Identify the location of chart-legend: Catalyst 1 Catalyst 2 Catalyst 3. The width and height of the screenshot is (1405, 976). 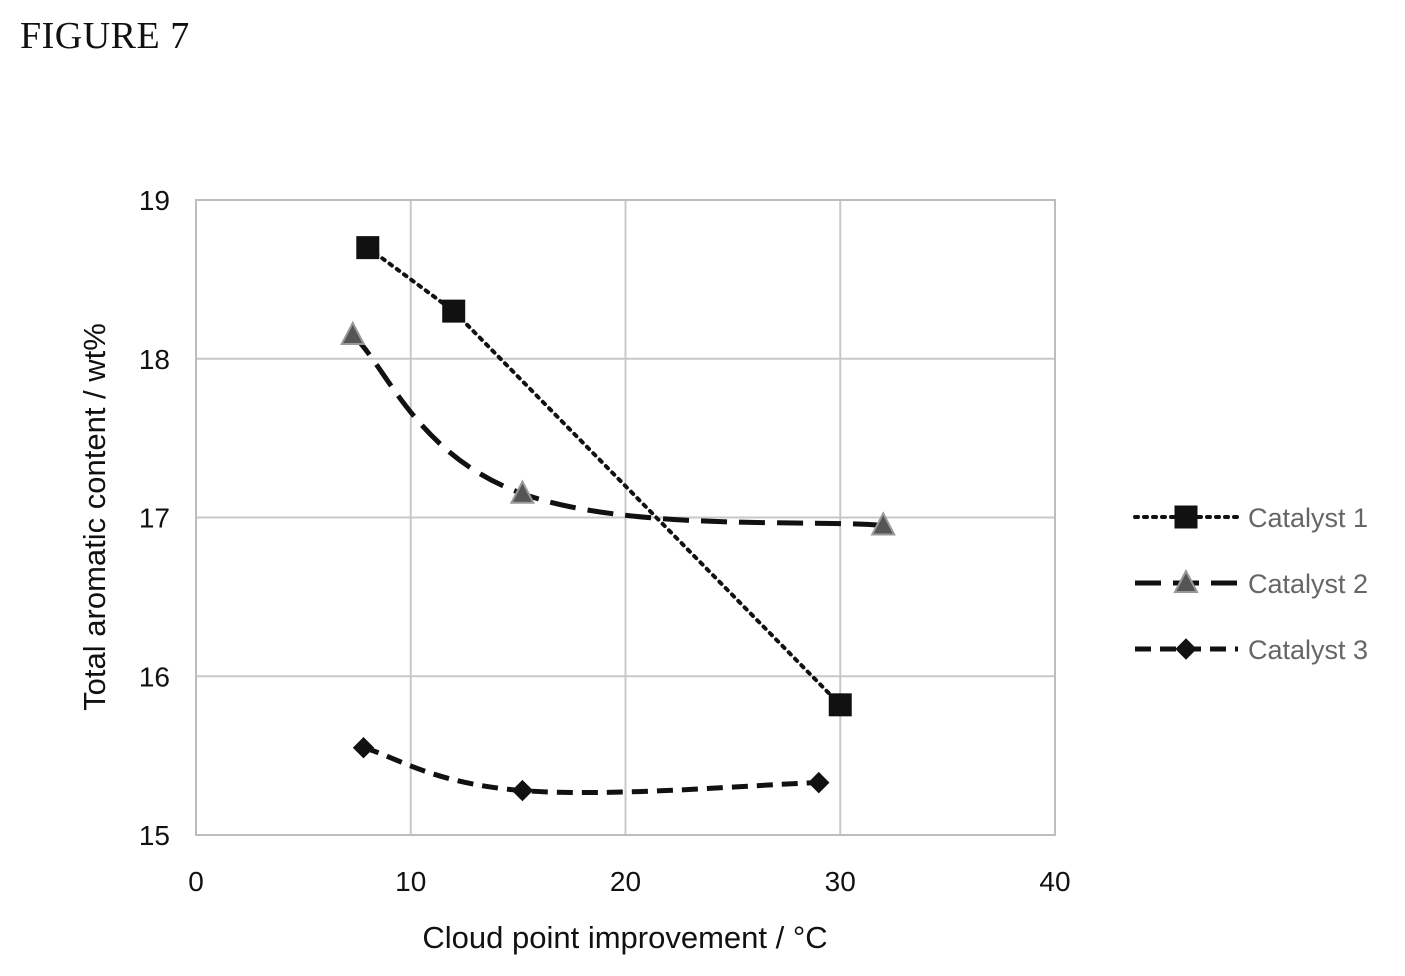
(1250, 584).